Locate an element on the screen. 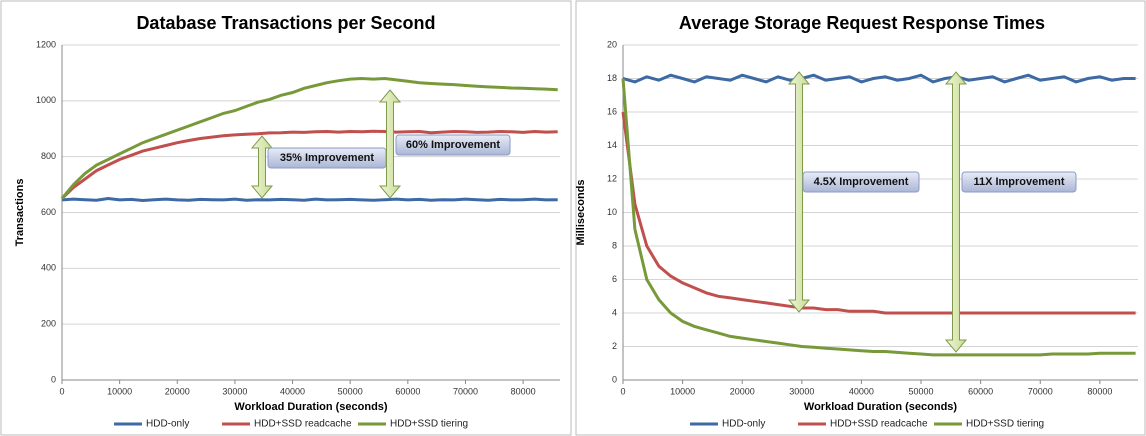 Image resolution: width=1146 pixels, height=436 pixels. y-tick-label: 400 is located at coordinates (48, 268).